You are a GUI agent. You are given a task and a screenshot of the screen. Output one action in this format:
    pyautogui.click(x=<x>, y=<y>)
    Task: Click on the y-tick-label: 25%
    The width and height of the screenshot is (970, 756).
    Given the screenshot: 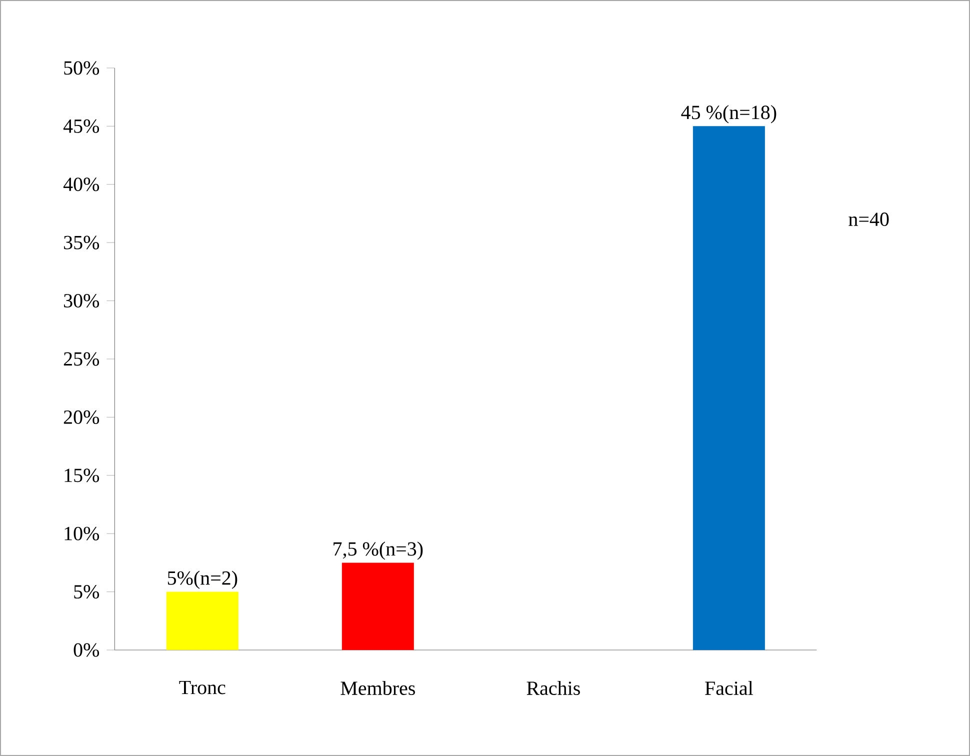 What is the action you would take?
    pyautogui.click(x=82, y=359)
    